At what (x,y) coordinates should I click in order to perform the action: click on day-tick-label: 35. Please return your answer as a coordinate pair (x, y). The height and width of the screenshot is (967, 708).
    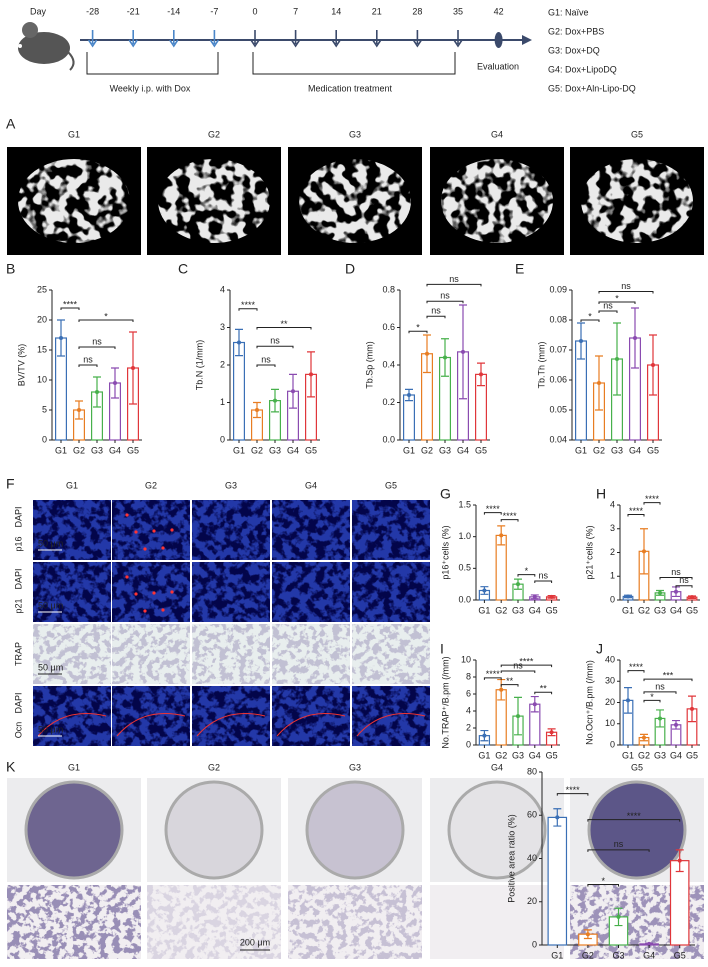
    Looking at the image, I should click on (458, 11).